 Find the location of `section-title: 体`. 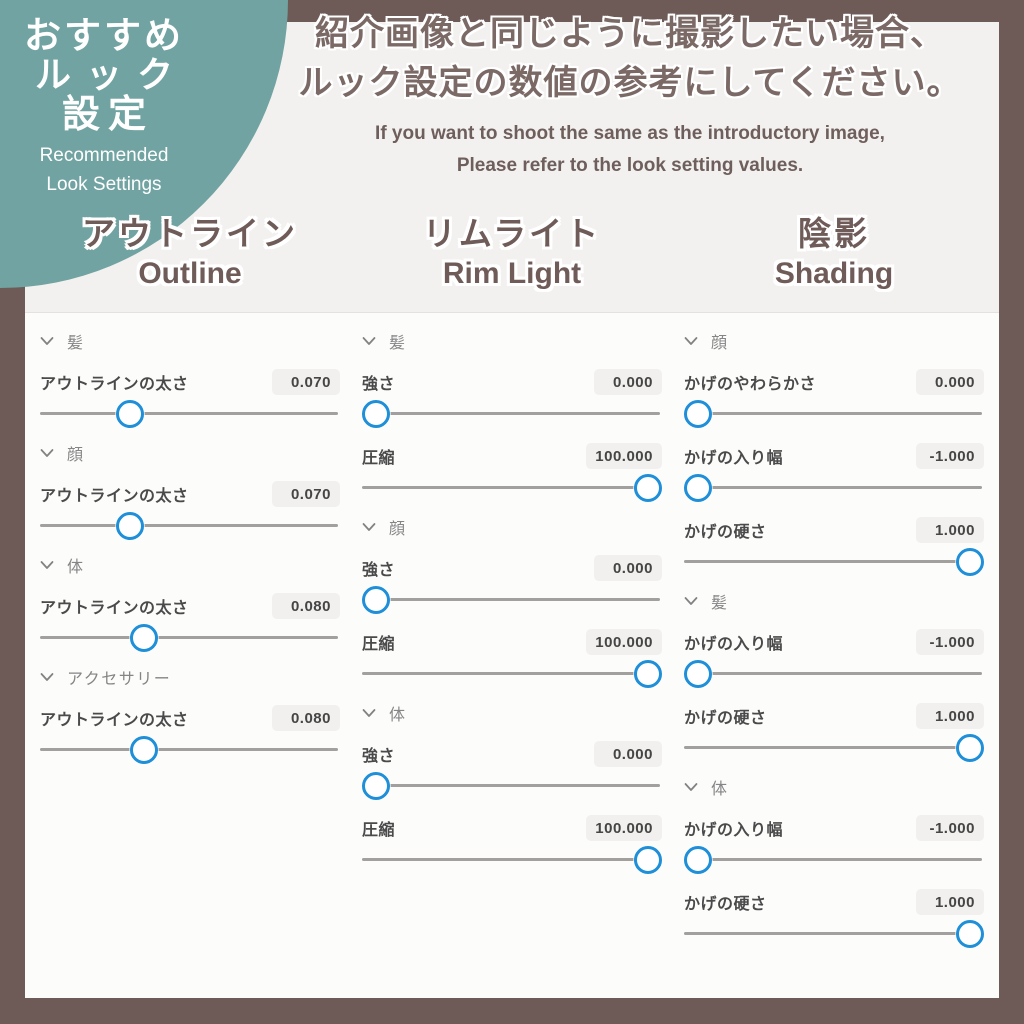

section-title: 体 is located at coordinates (720, 789).